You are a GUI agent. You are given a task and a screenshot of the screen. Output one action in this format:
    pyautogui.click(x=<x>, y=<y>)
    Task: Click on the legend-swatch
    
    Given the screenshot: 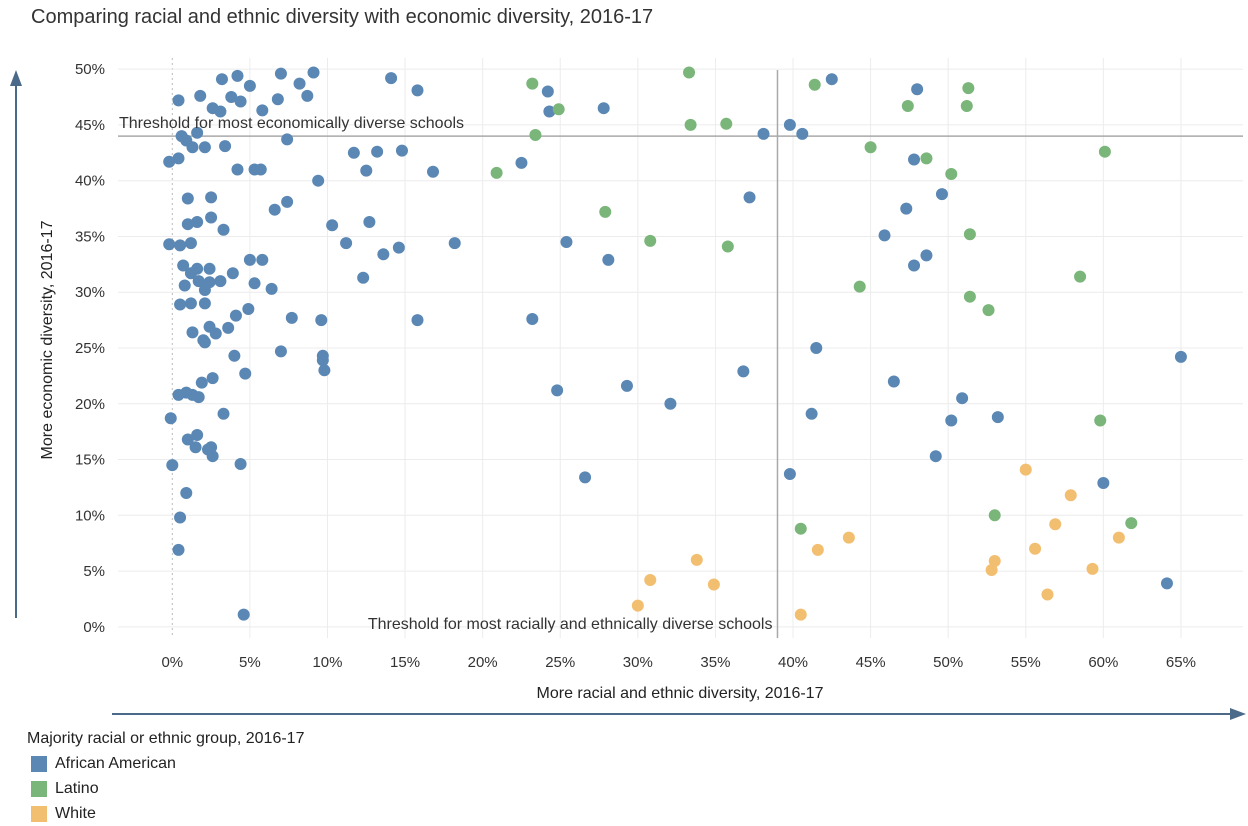 What is the action you would take?
    pyautogui.click(x=39, y=763)
    